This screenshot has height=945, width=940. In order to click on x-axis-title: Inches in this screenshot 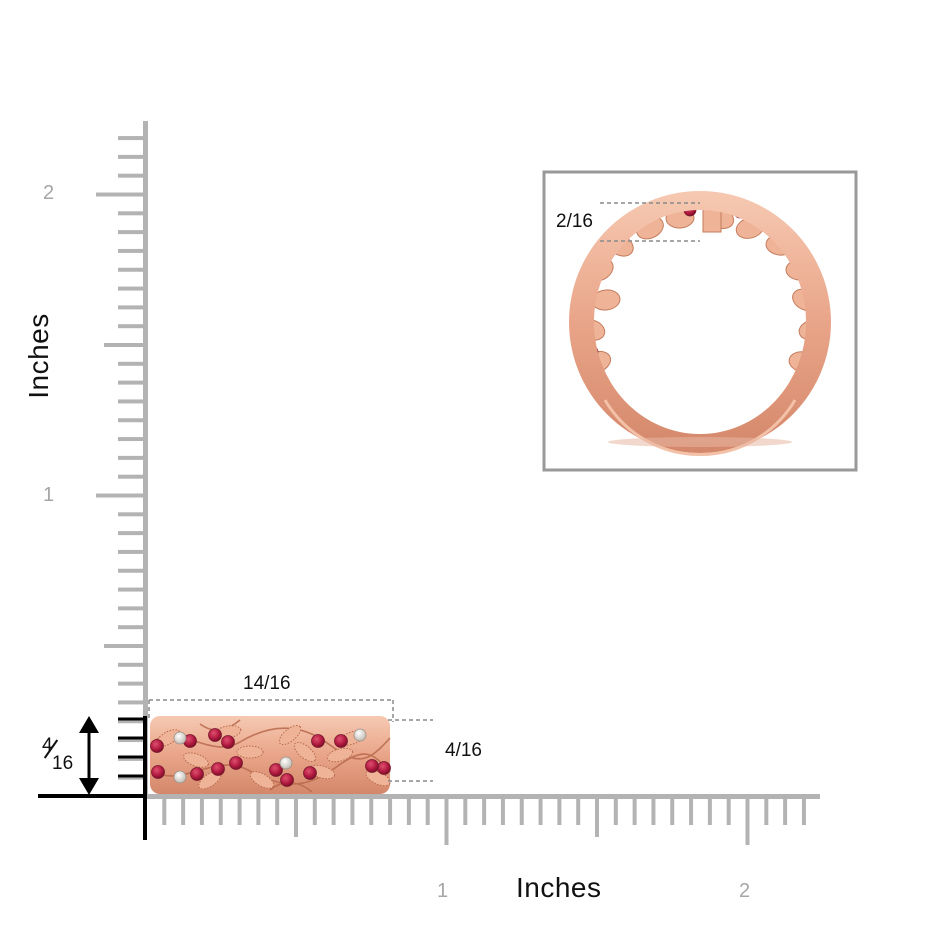, I will do `click(559, 887)`.